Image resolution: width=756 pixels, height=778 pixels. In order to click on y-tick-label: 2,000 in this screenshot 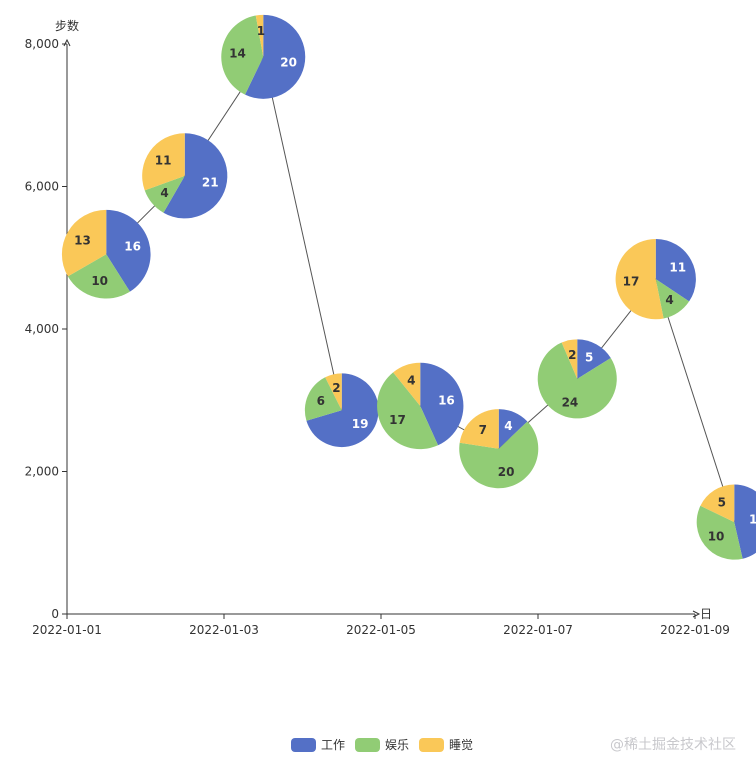, I will do `click(42, 472)`.